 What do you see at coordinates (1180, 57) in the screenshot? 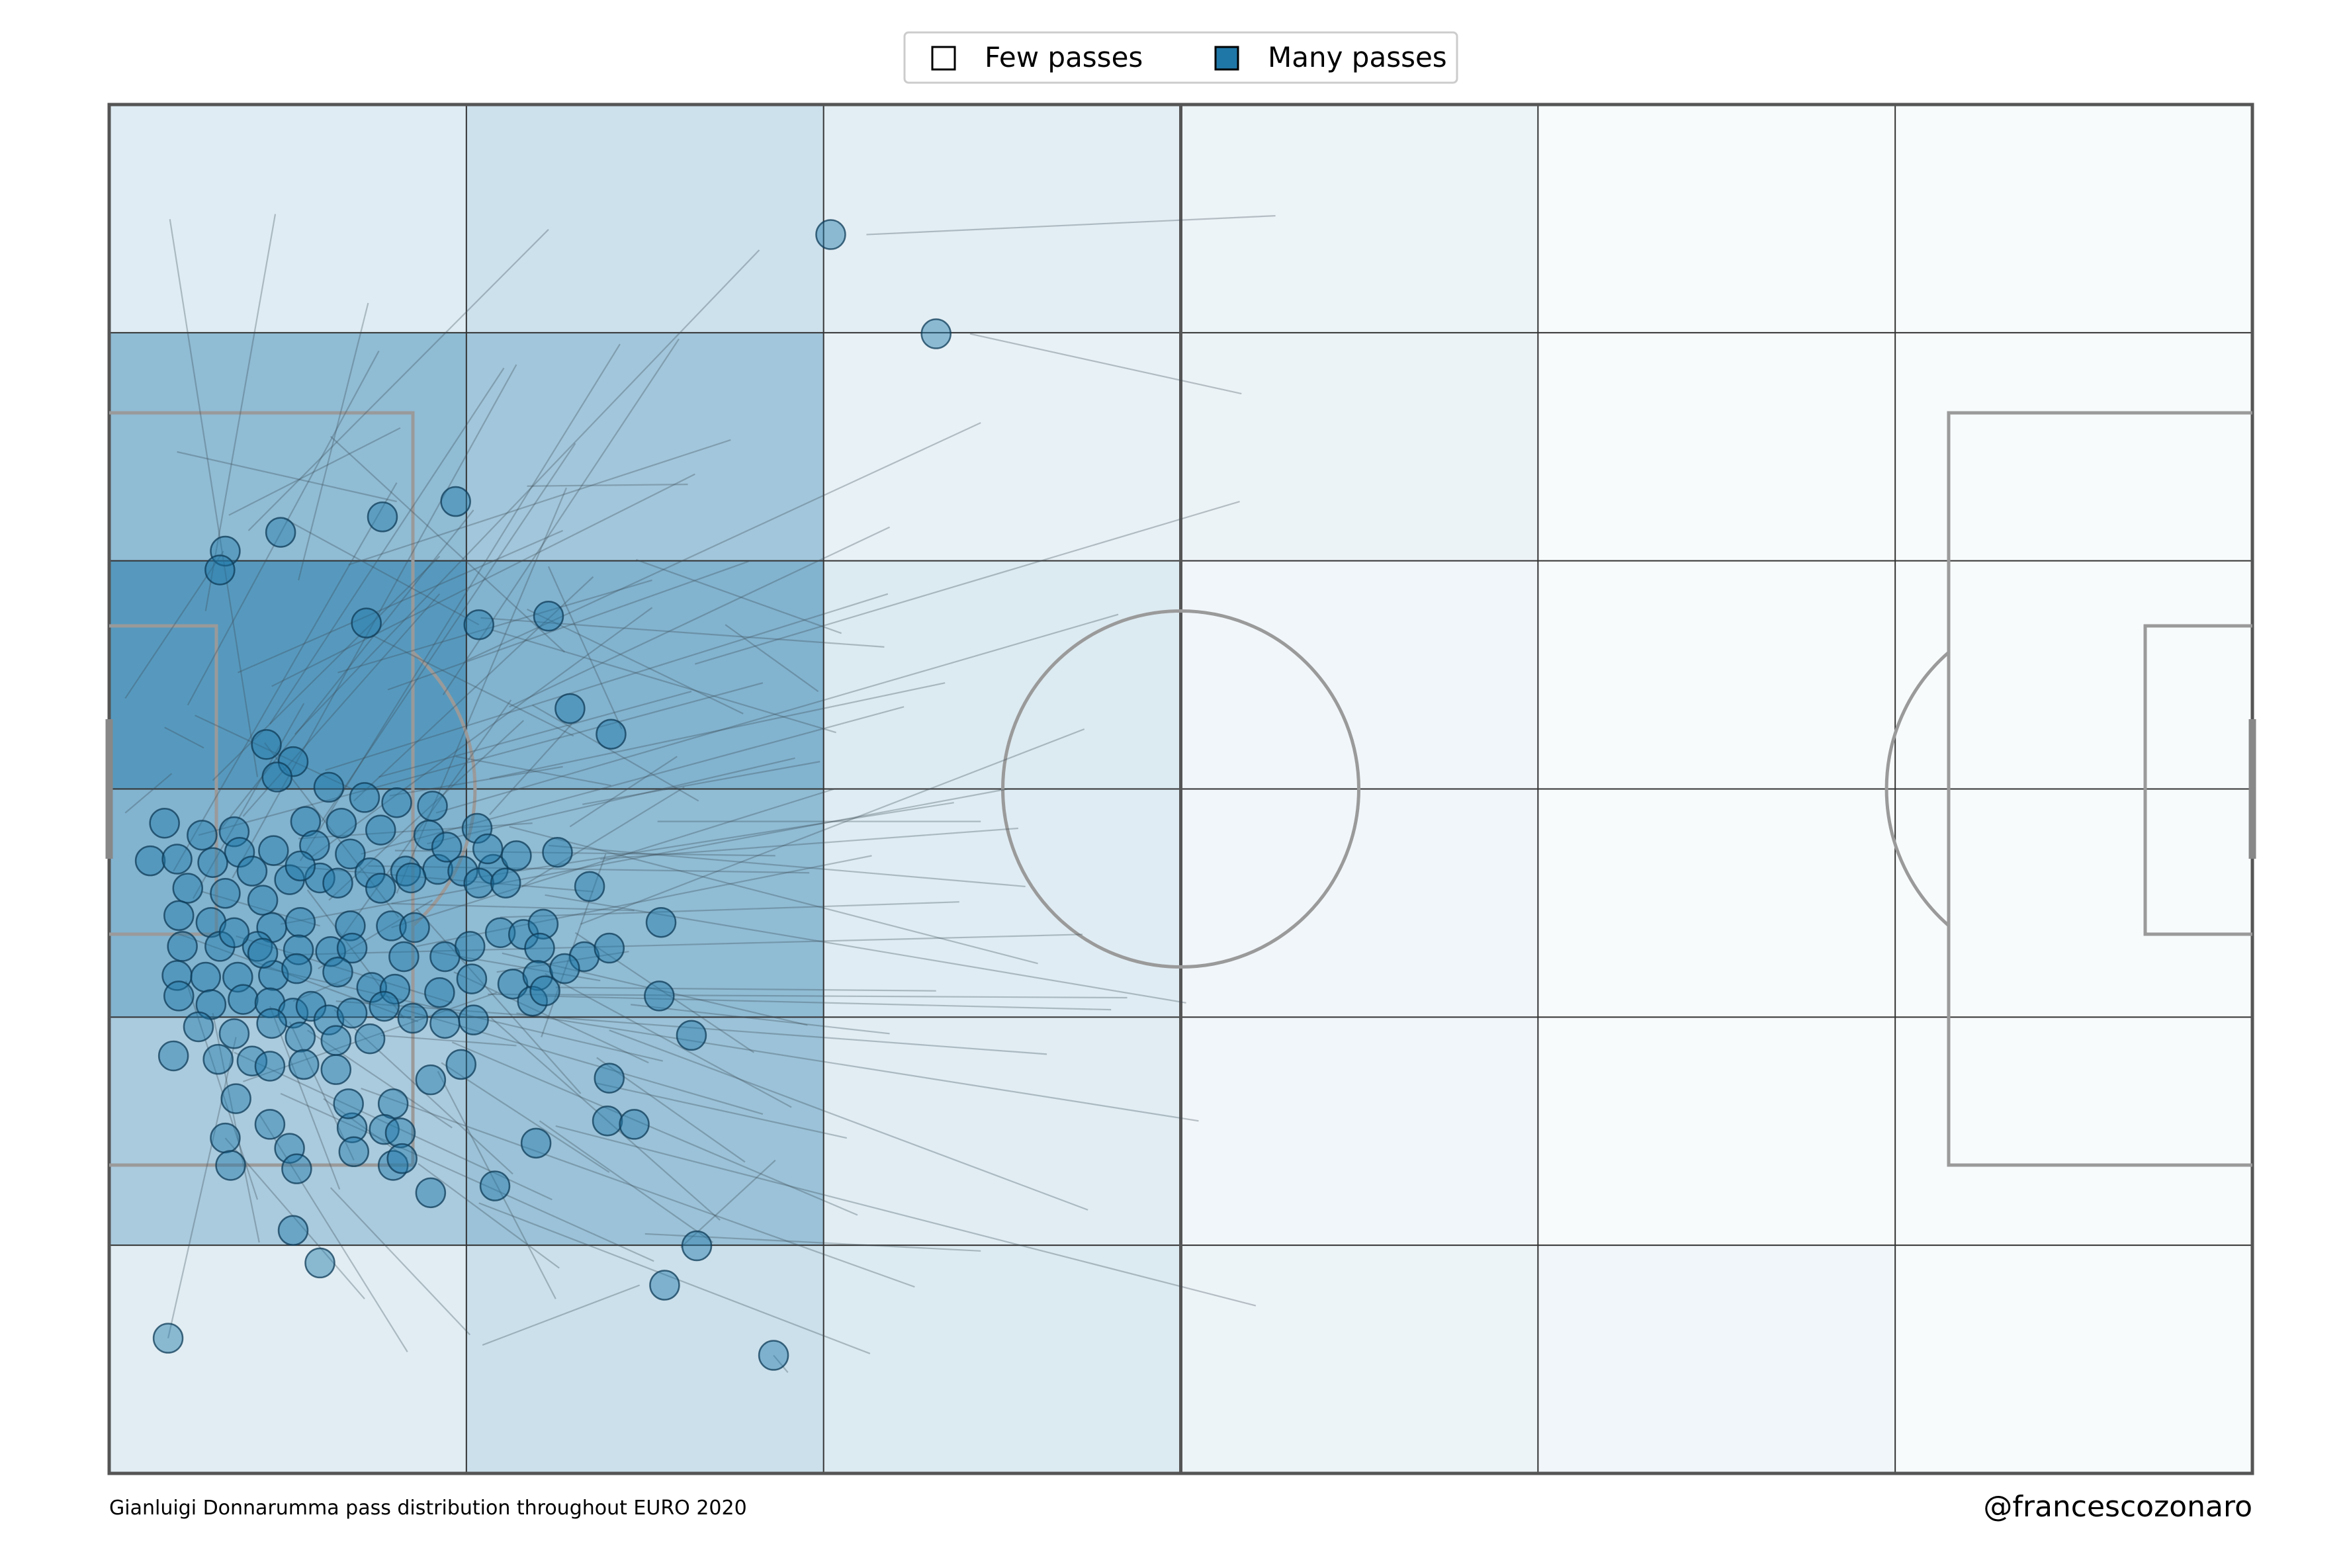
I see `legend: Few passes Many passes` at bounding box center [1180, 57].